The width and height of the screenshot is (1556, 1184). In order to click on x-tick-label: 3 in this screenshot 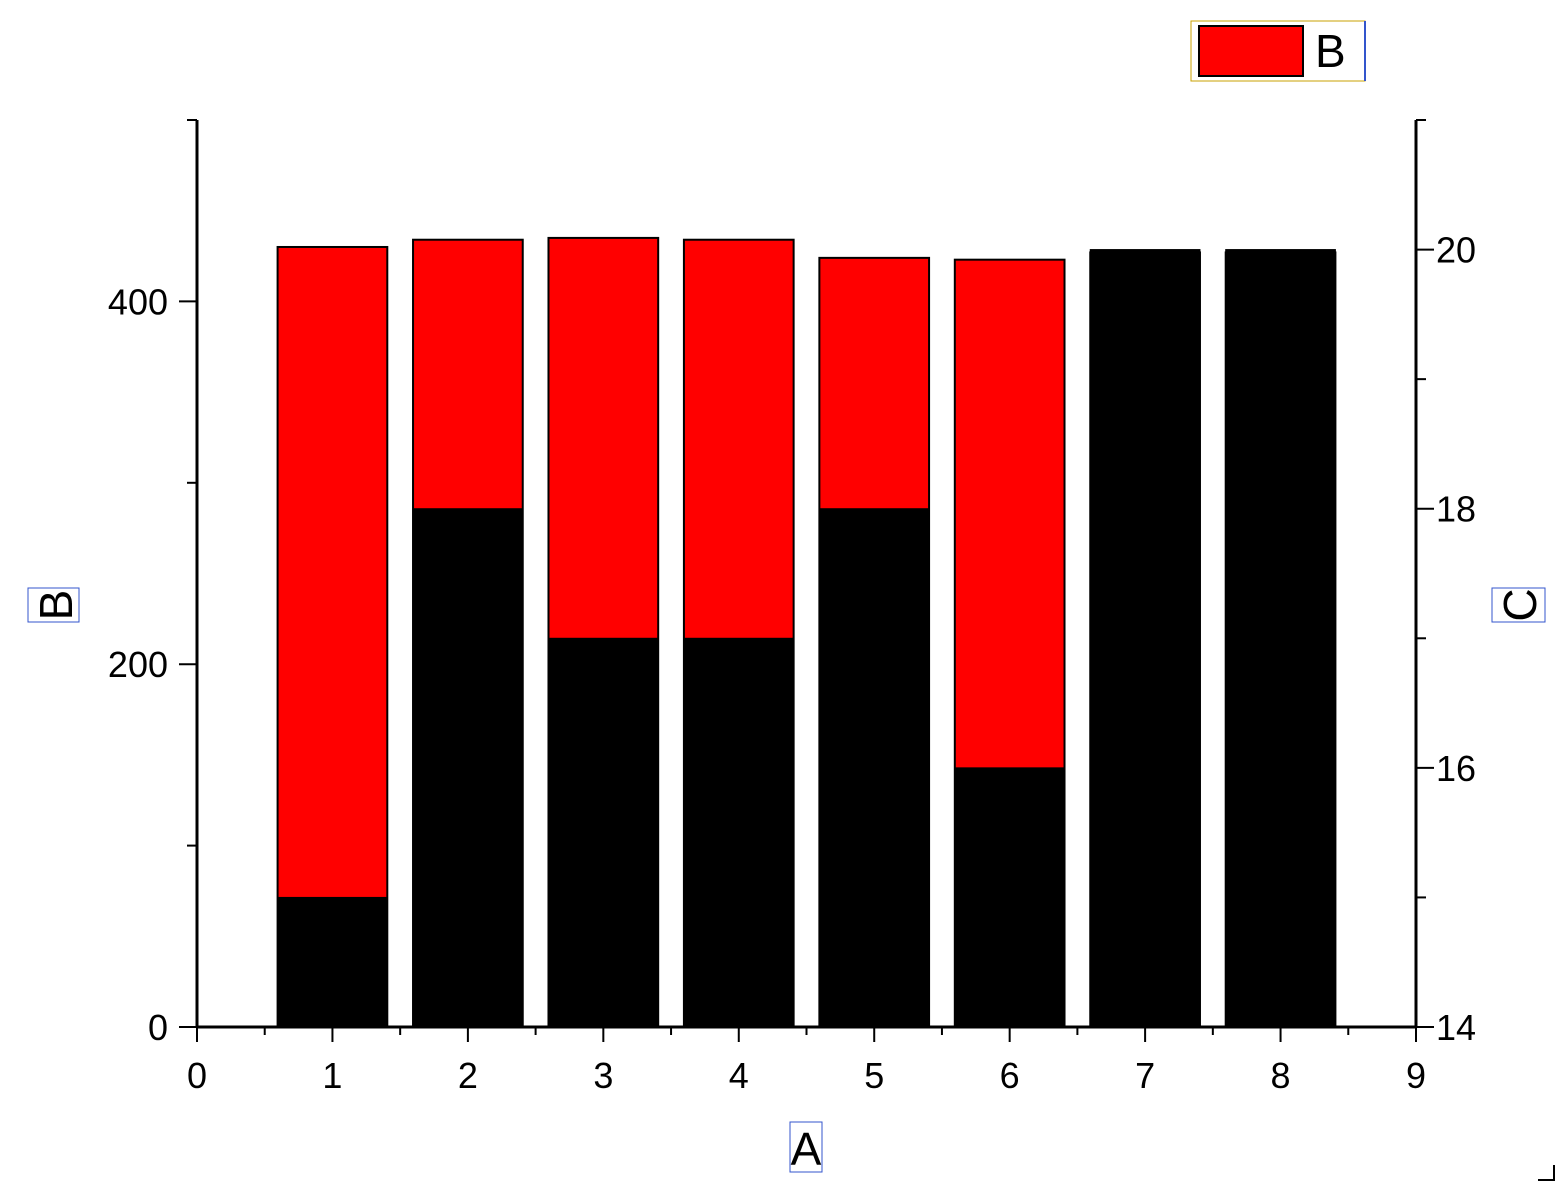, I will do `click(603, 1075)`.